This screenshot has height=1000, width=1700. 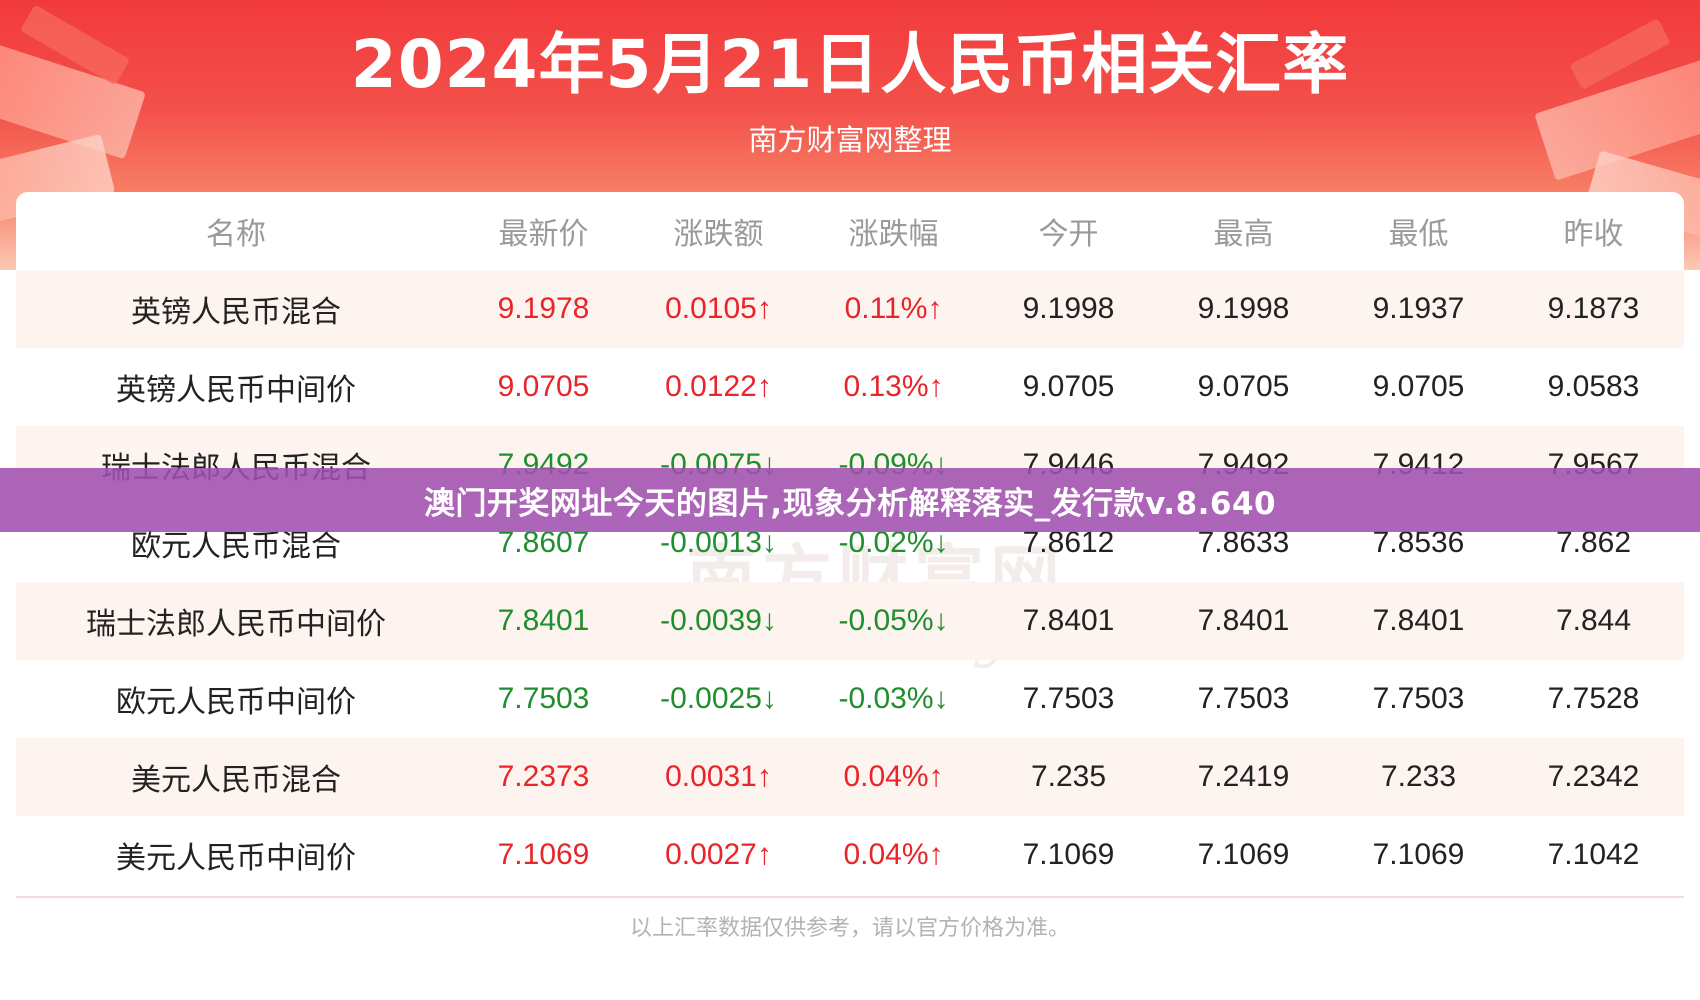 What do you see at coordinates (1593, 776) in the screenshot?
I see `cell-prev: 7.2342` at bounding box center [1593, 776].